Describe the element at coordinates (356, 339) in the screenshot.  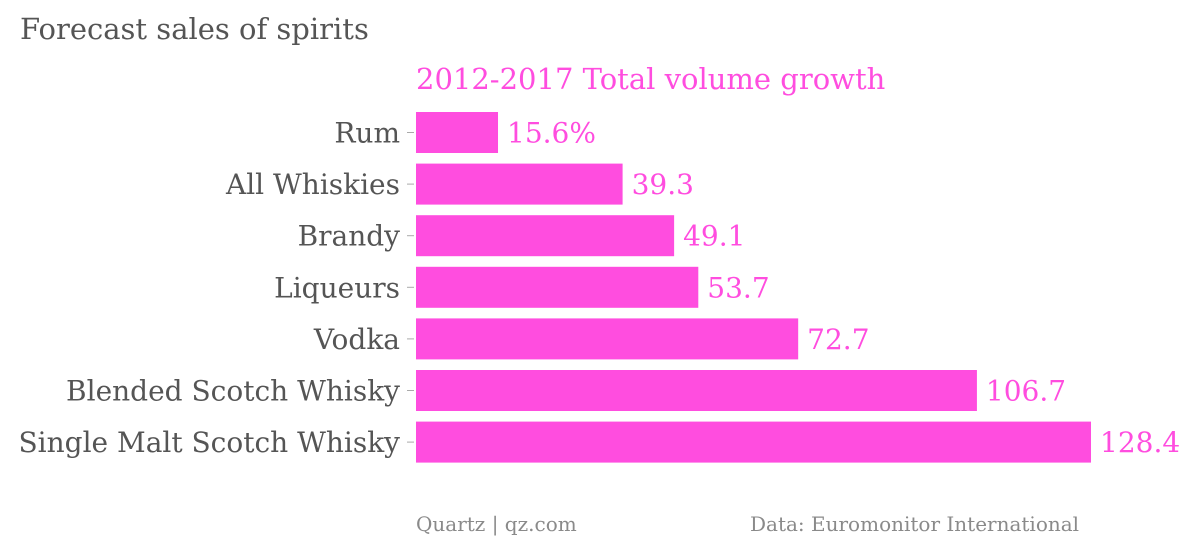
I see `category-label-vodka: Vodka` at that location.